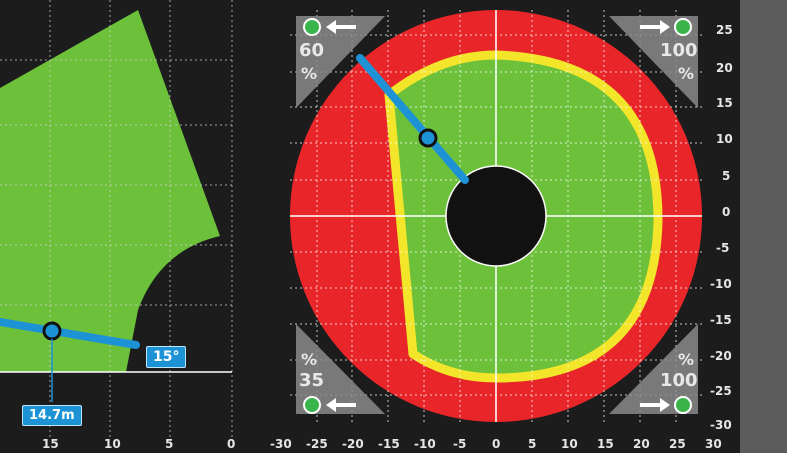 The image size is (787, 453). Describe the element at coordinates (724, 103) in the screenshot. I see `y-tick: 15` at that location.